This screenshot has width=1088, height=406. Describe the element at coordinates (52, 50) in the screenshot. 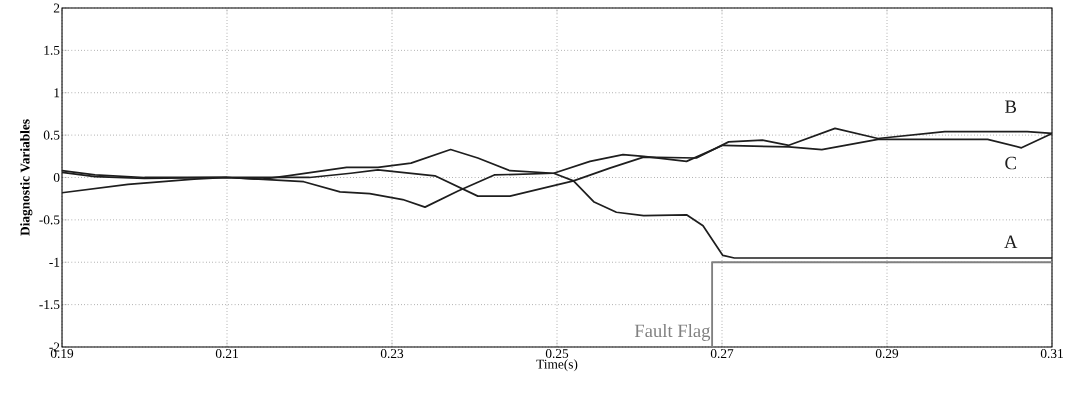

I see `y-tick-label: 1.5` at that location.